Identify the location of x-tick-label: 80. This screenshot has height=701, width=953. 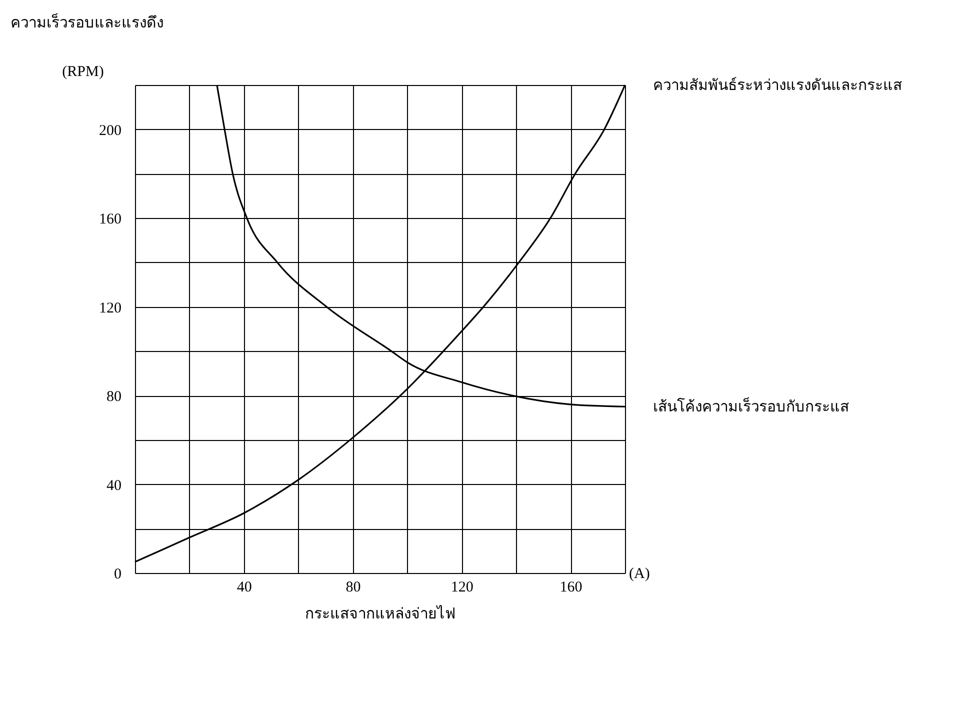
(353, 588).